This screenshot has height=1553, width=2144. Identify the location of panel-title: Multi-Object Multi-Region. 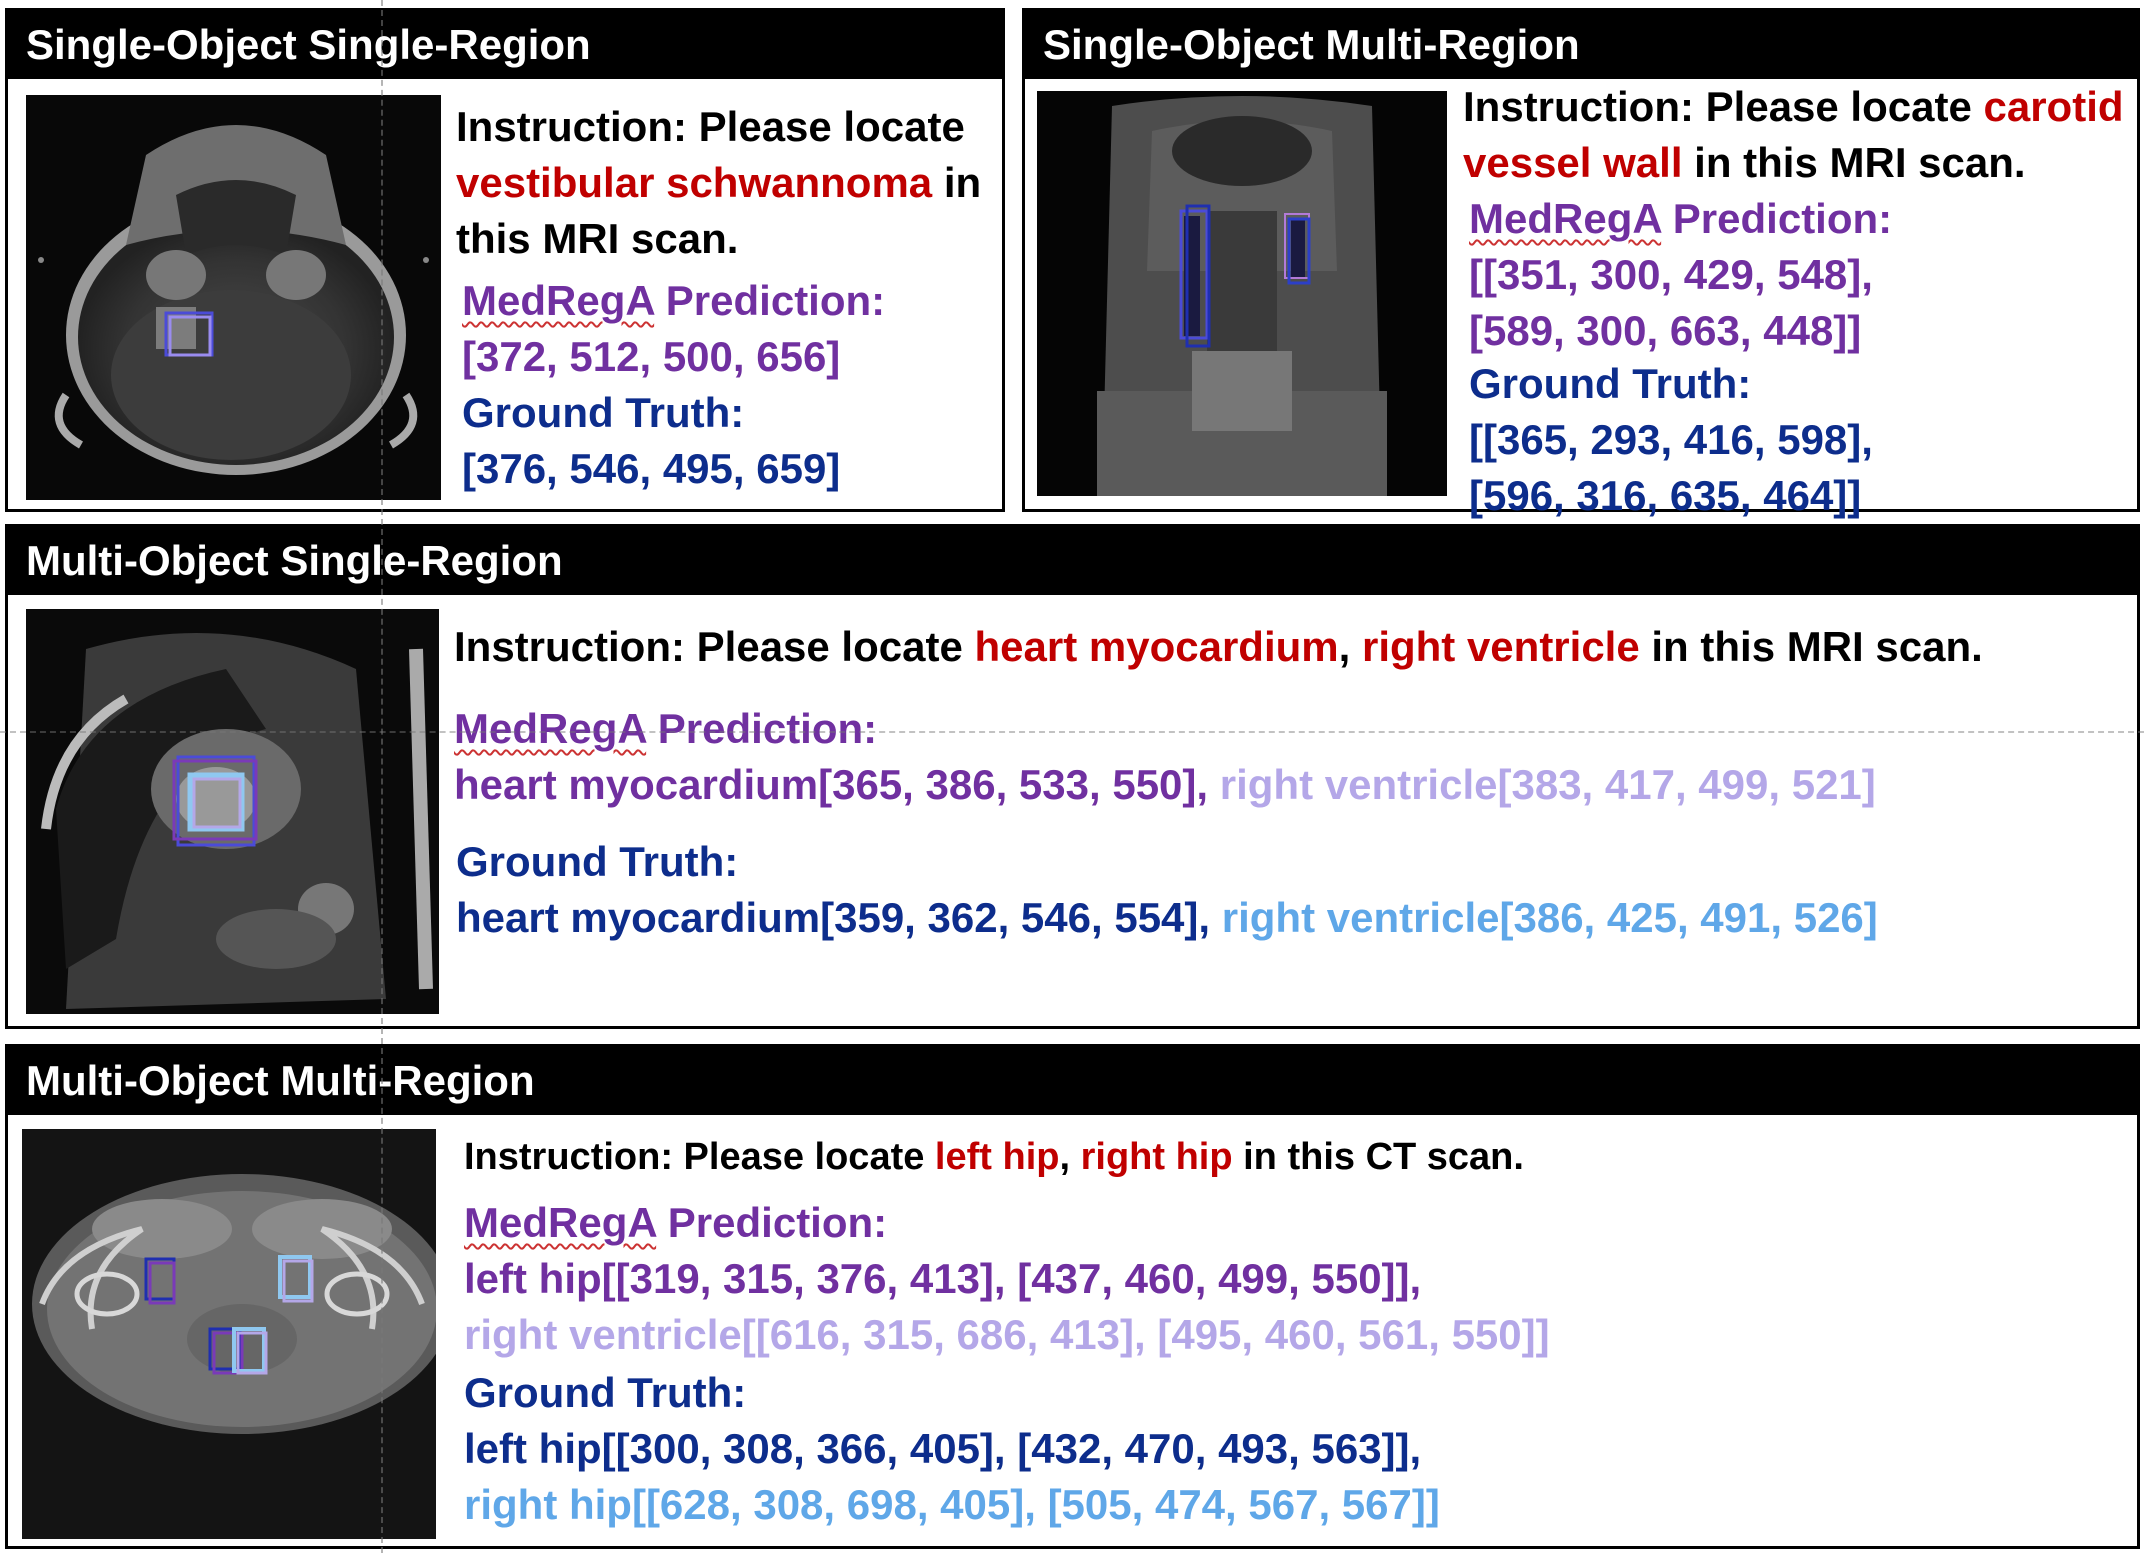
(1072, 1081).